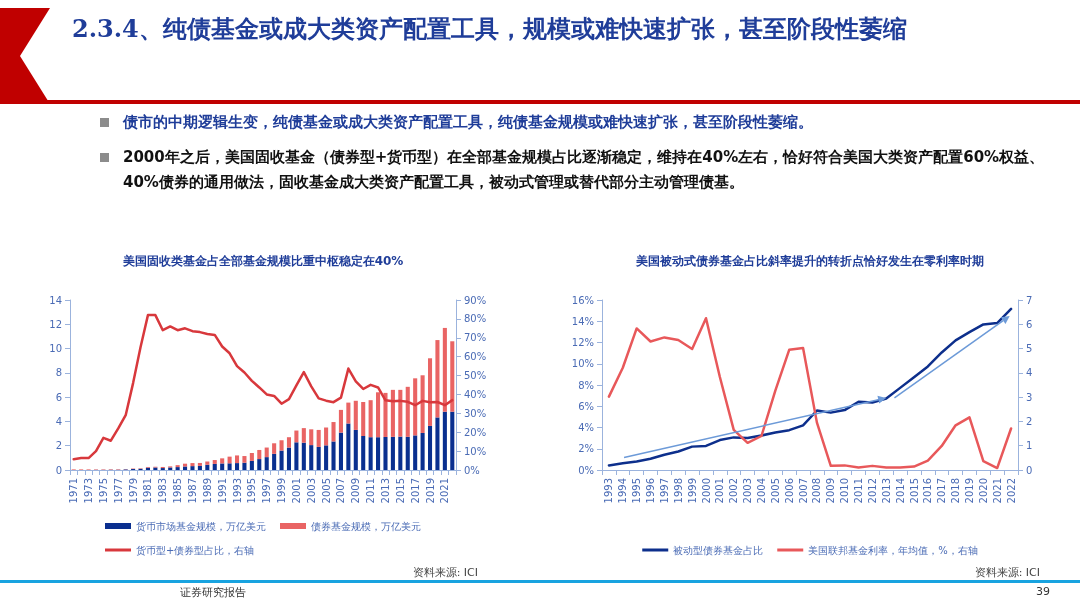 This screenshot has width=1080, height=608. What do you see at coordinates (475, 413) in the screenshot?
I see `y2-tick-label: 30%` at bounding box center [475, 413].